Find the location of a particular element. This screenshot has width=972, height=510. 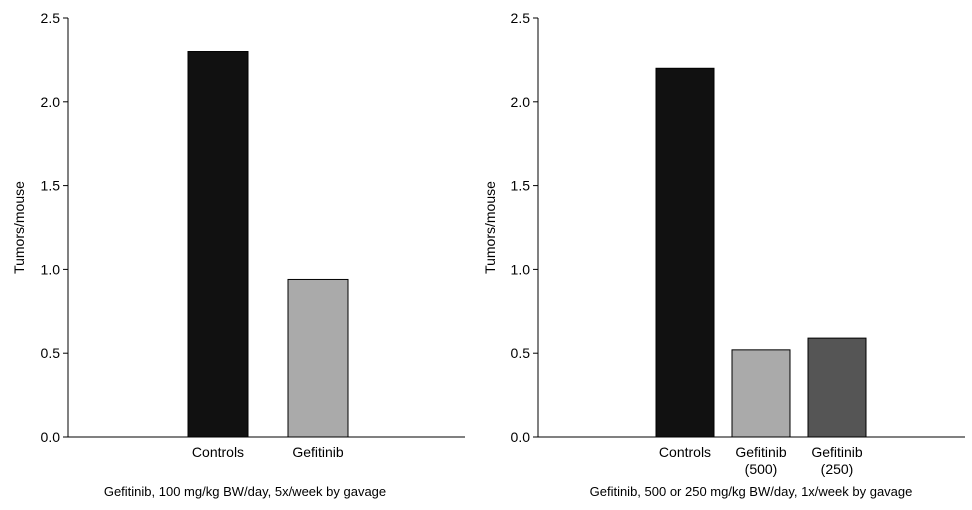

category-label: (250) is located at coordinates (837, 469).